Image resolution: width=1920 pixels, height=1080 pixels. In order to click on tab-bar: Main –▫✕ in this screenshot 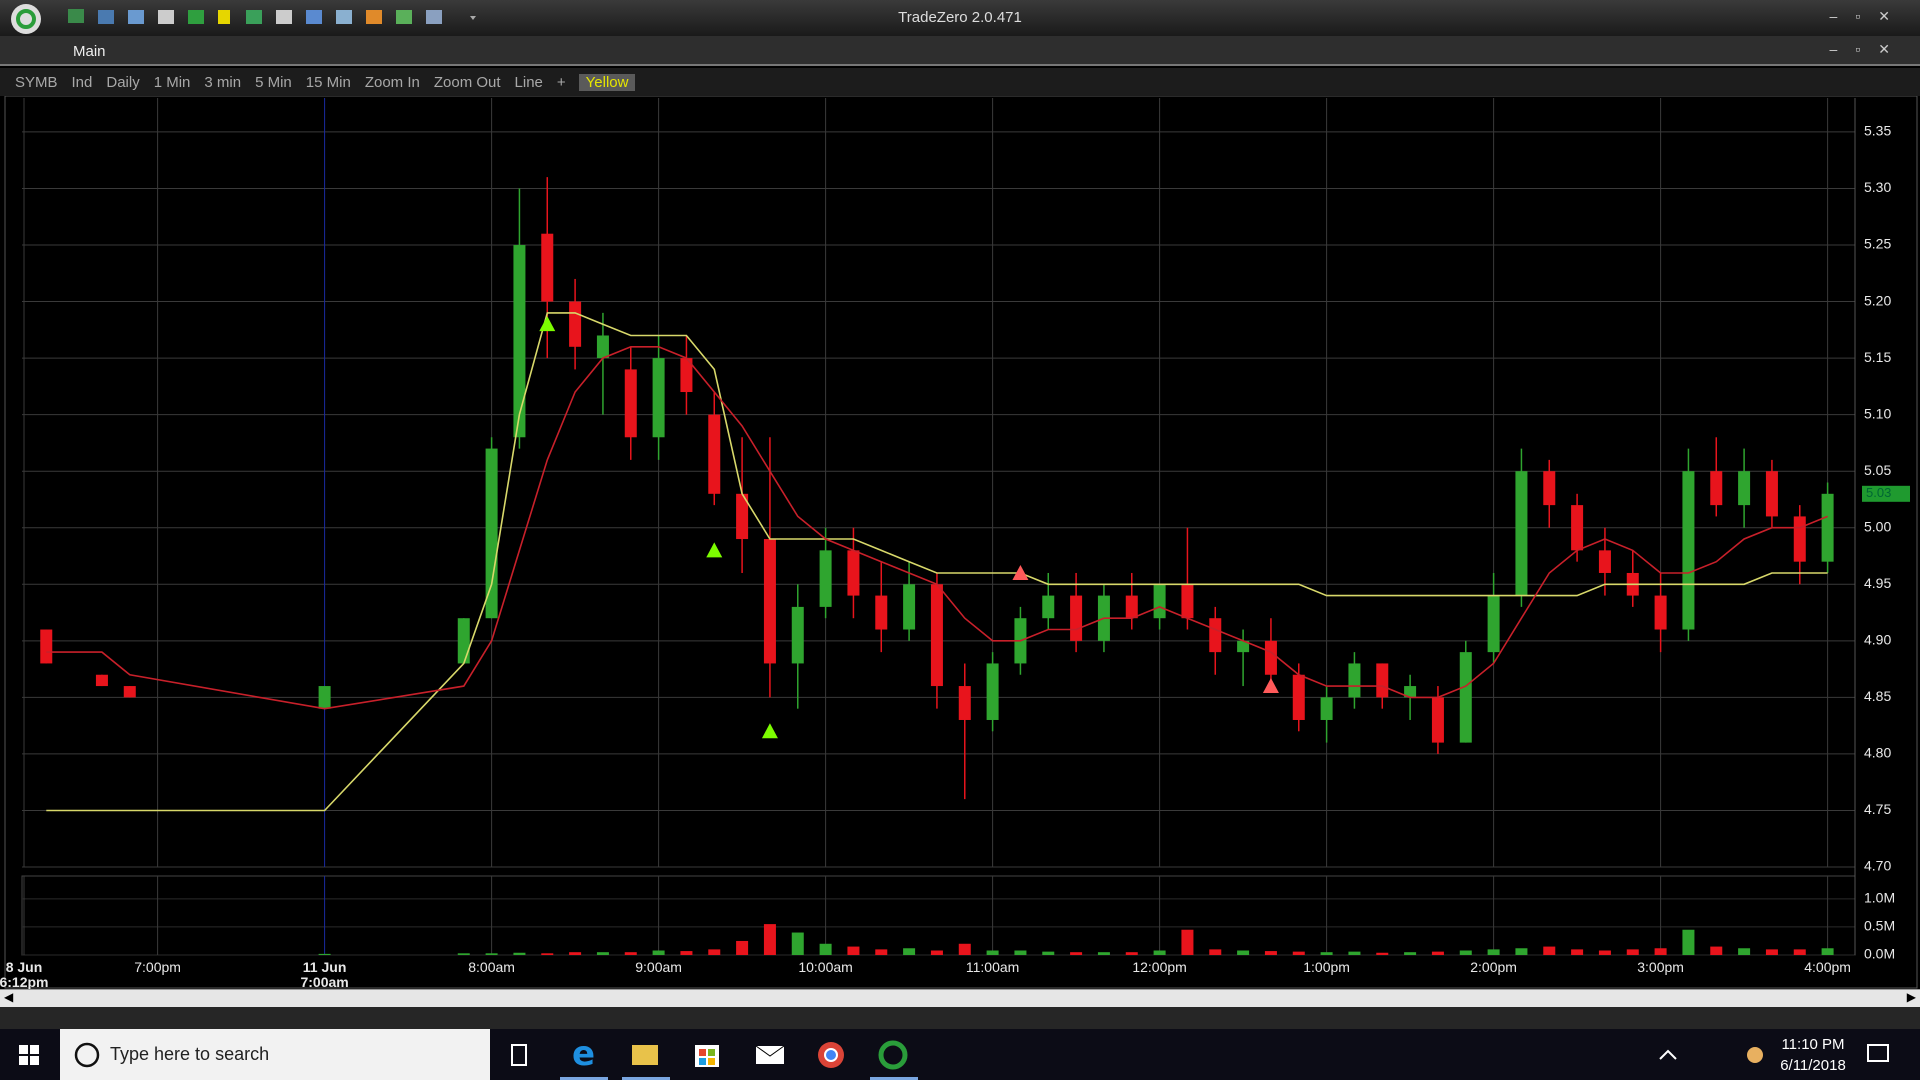, I will do `click(960, 51)`.